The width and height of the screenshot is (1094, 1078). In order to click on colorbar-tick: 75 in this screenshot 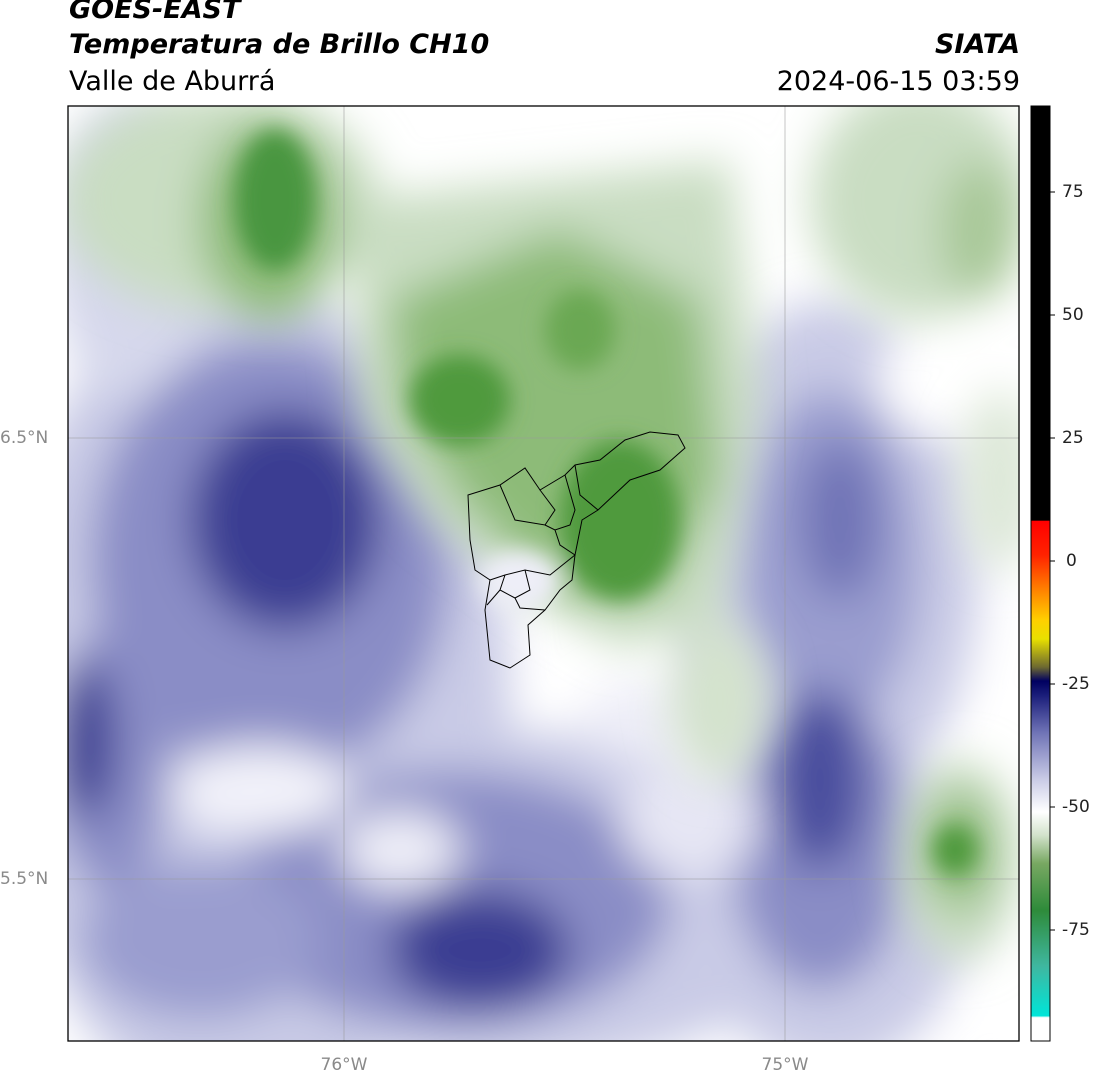, I will do `click(1073, 192)`.